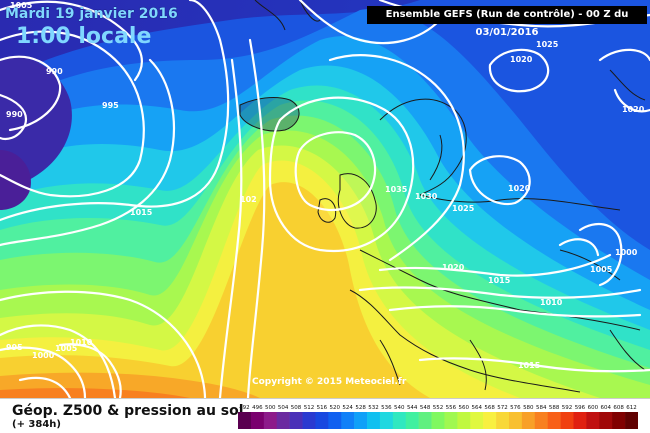 The height and width of the screenshot is (433, 650). I want to click on copyright-notice: Copyright © 2015 Meteociel.fr, so click(329, 382).